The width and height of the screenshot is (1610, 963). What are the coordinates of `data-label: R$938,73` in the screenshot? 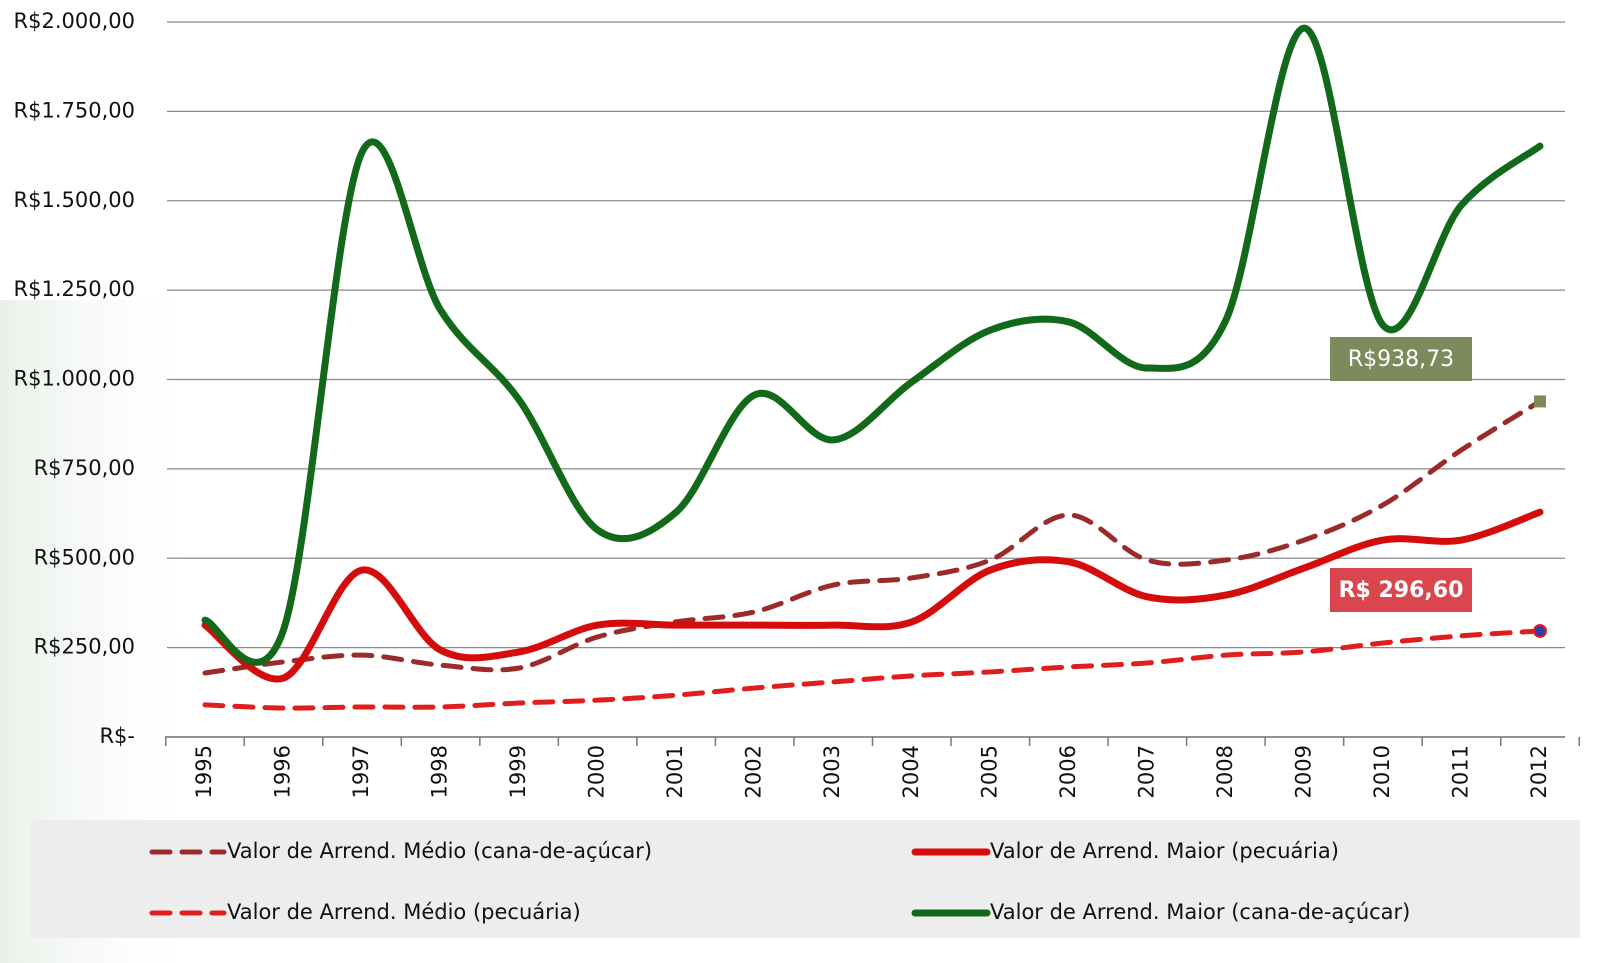 It's located at (1401, 359).